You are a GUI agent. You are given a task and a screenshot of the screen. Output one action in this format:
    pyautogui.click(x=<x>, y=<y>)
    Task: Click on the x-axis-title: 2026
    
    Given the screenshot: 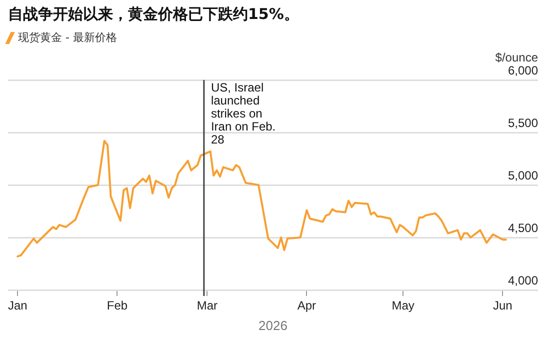 What is the action you would take?
    pyautogui.click(x=273, y=325)
    